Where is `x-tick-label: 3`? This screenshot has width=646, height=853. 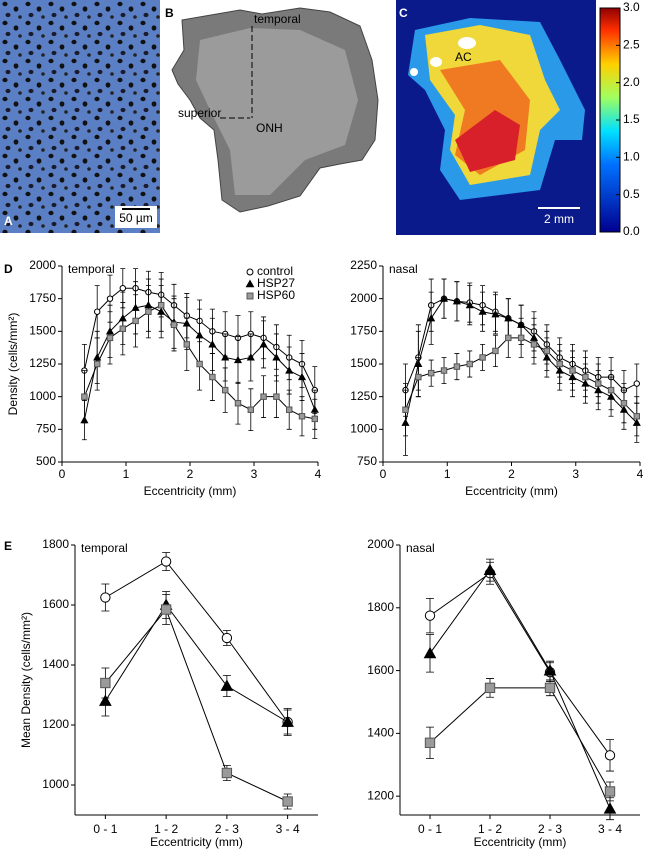
x-tick-label: 3 is located at coordinates (254, 474).